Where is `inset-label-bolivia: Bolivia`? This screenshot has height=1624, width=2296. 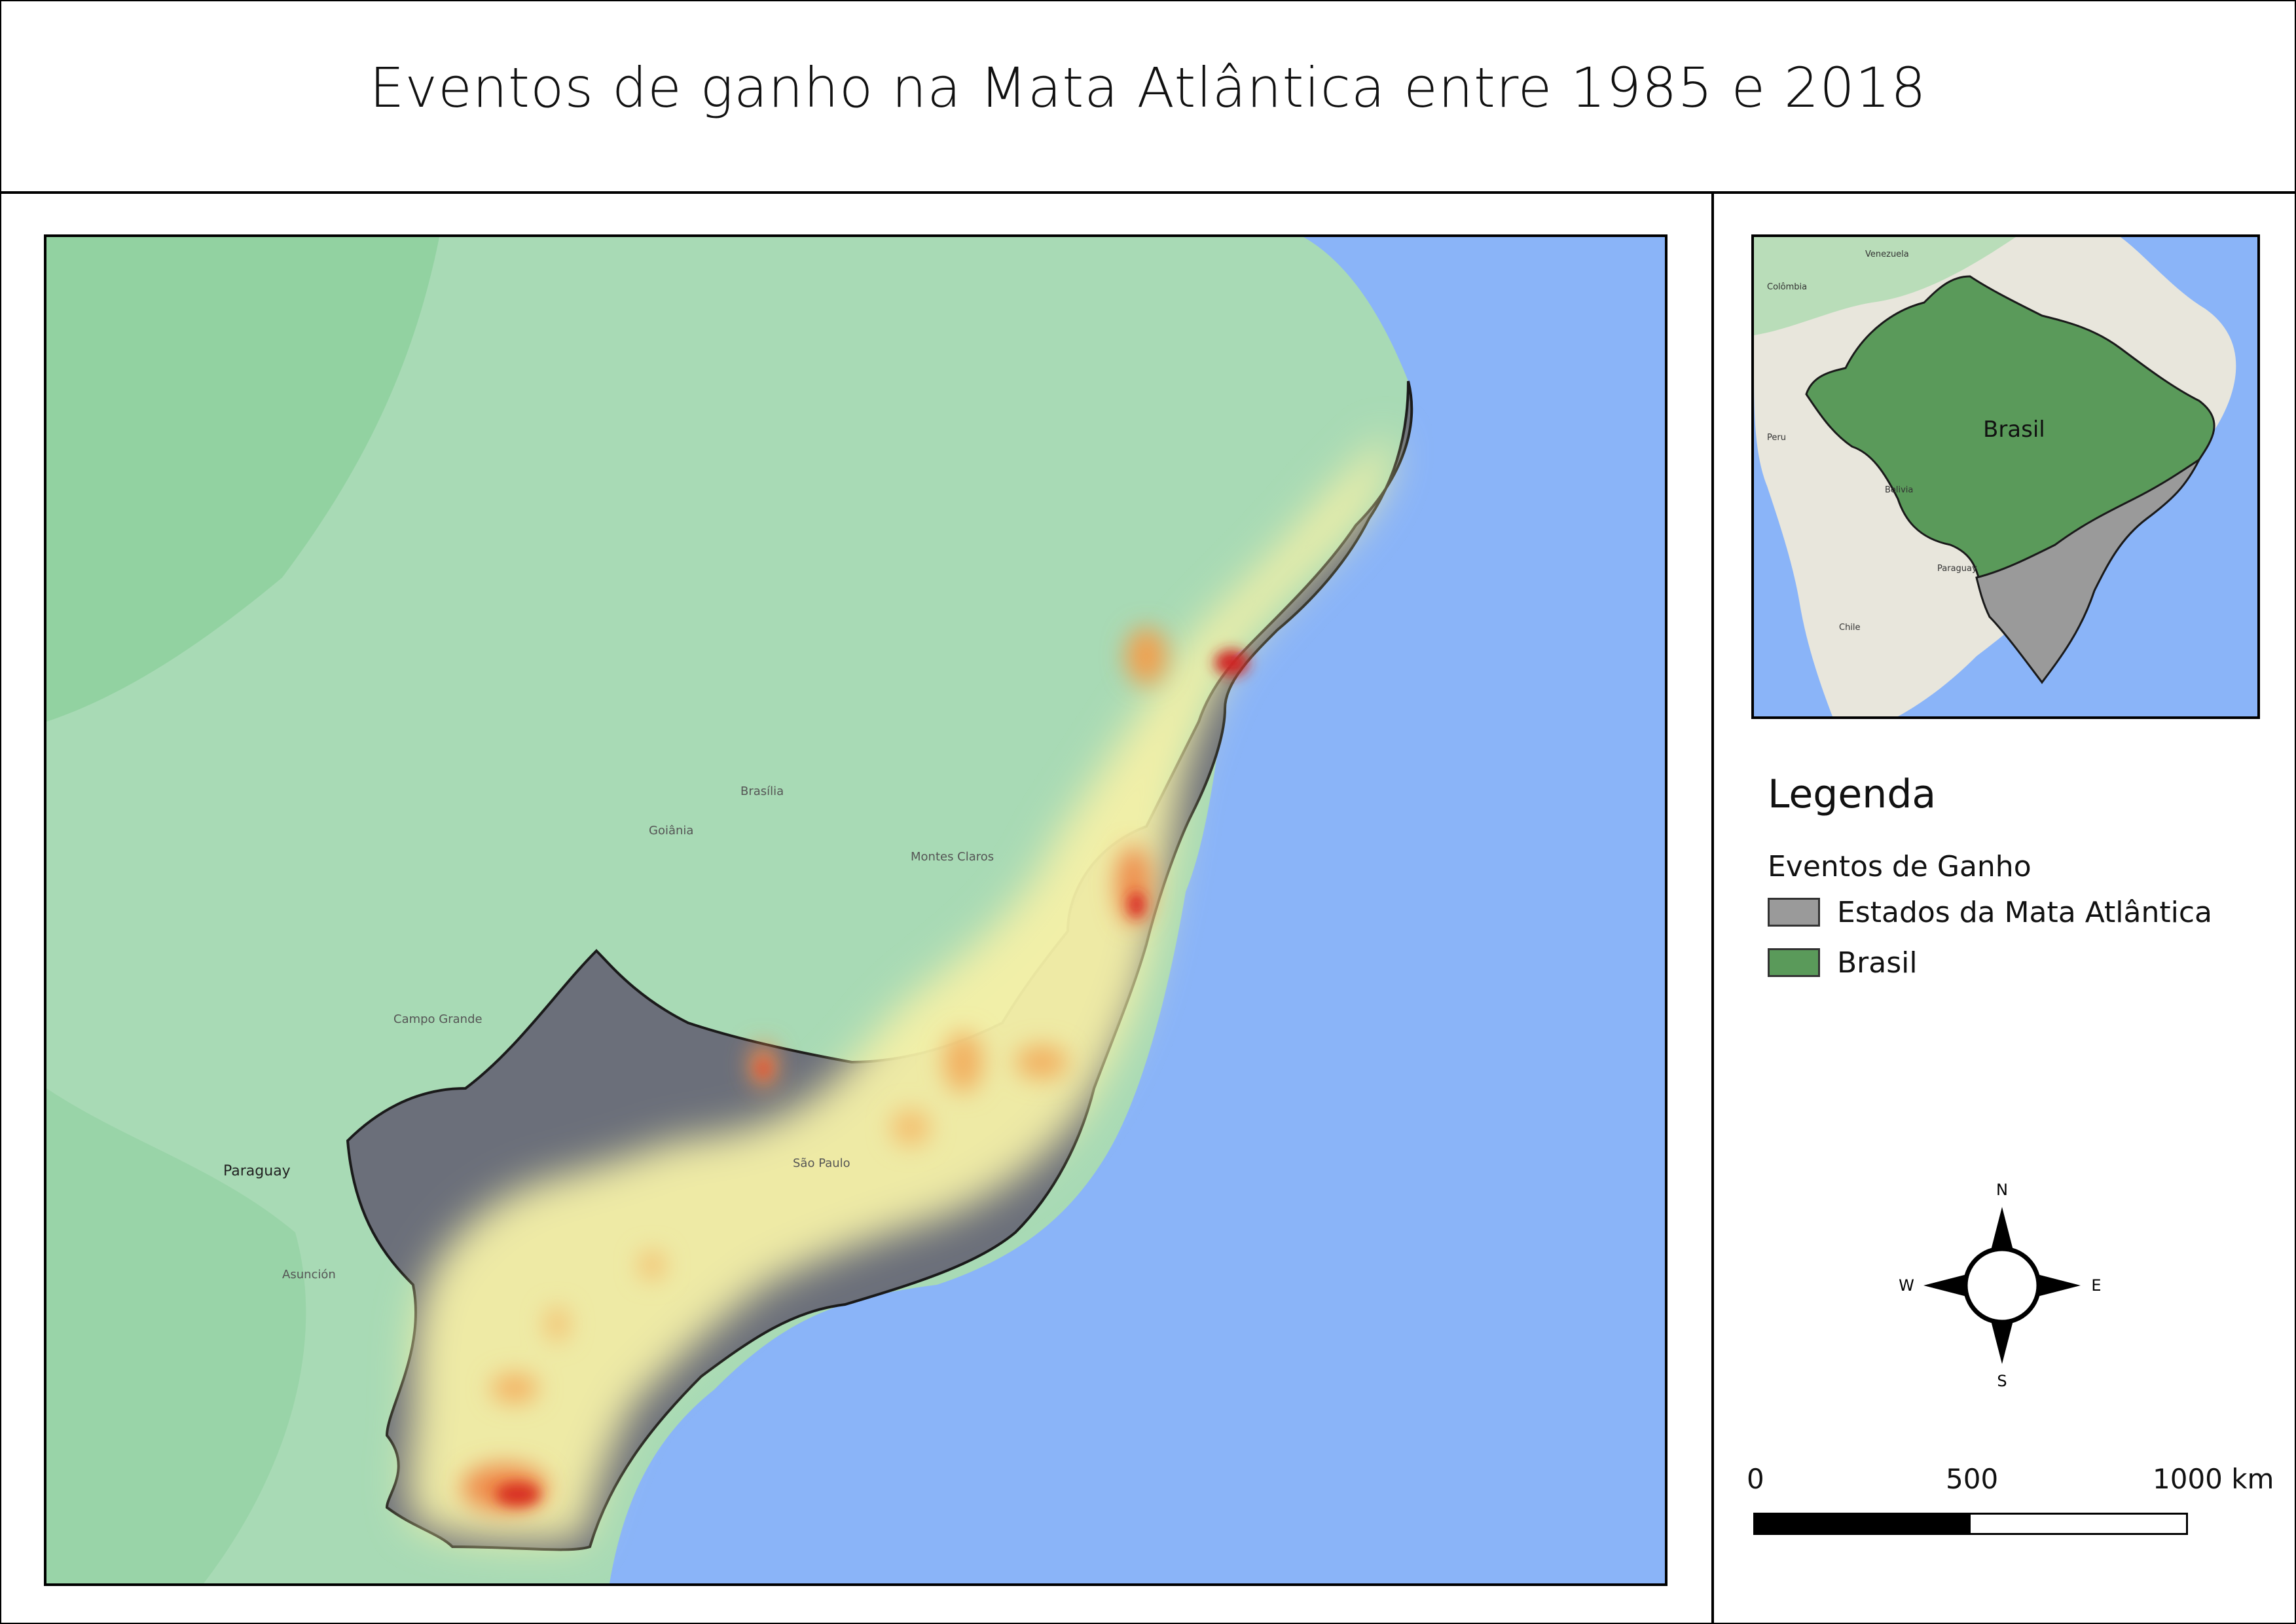 inset-label-bolivia: Bolivia is located at coordinates (1899, 490).